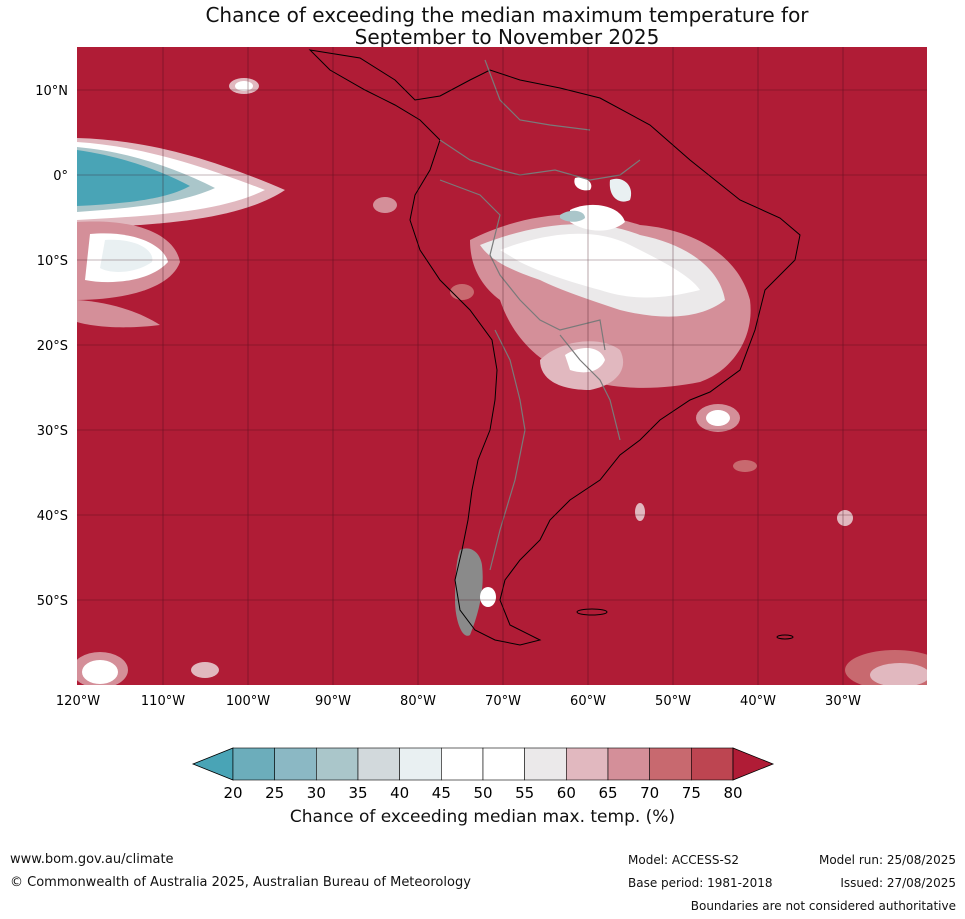 This screenshot has height=919, width=965. Describe the element at coordinates (333, 701) in the screenshot. I see `lon-tick: 90°W` at that location.